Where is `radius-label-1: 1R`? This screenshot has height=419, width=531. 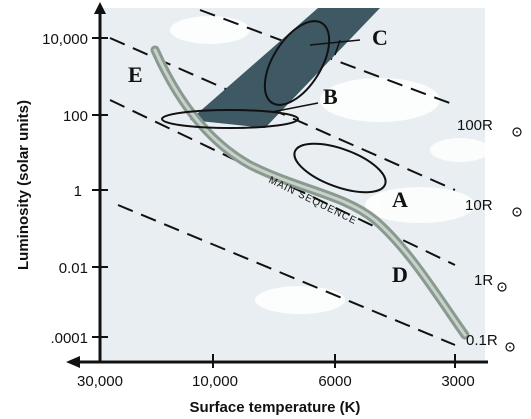
radius-label-1: 1R is located at coordinates (490, 282).